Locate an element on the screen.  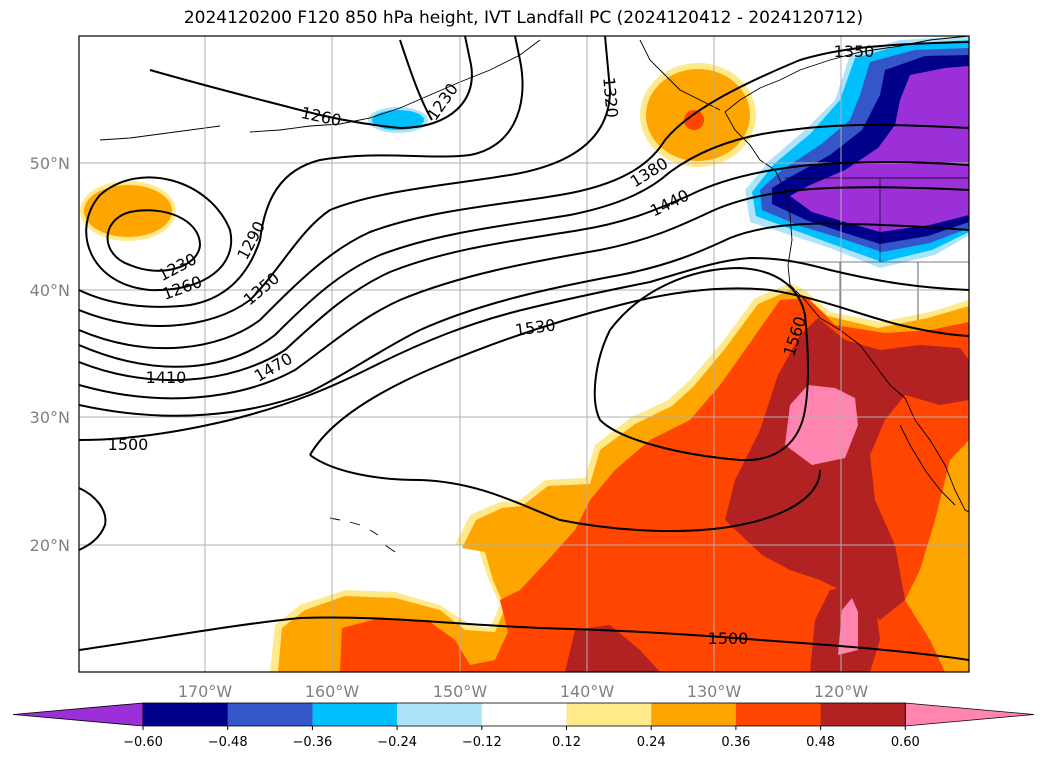
colorbar-tick-label: −0.48 is located at coordinates (228, 742).